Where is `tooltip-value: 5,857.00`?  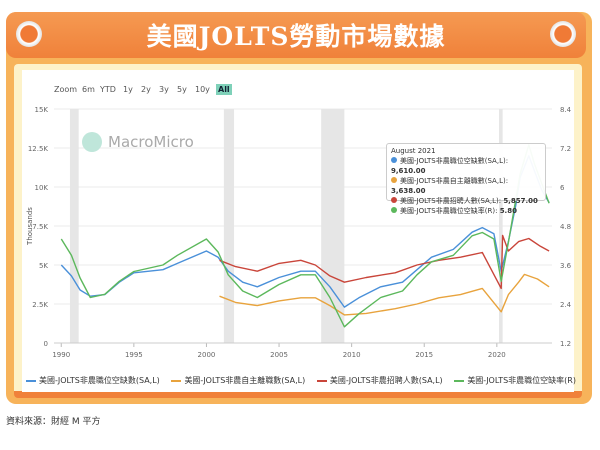 tooltip-value: 5,857.00 is located at coordinates (520, 201).